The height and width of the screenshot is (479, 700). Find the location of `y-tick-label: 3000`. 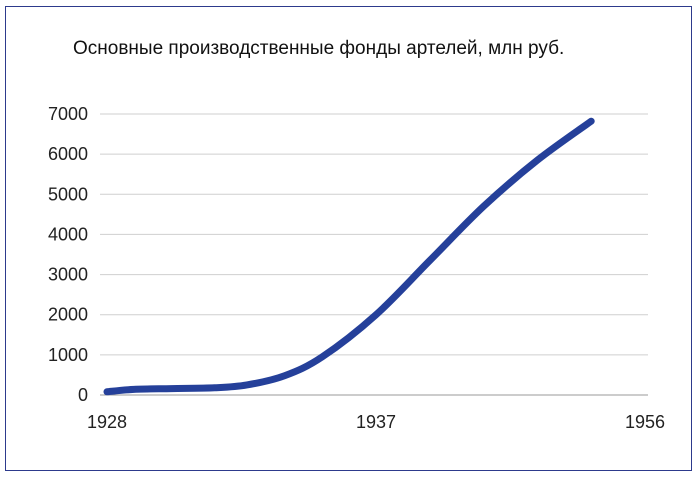

y-tick-label: 3000 is located at coordinates (68, 275).